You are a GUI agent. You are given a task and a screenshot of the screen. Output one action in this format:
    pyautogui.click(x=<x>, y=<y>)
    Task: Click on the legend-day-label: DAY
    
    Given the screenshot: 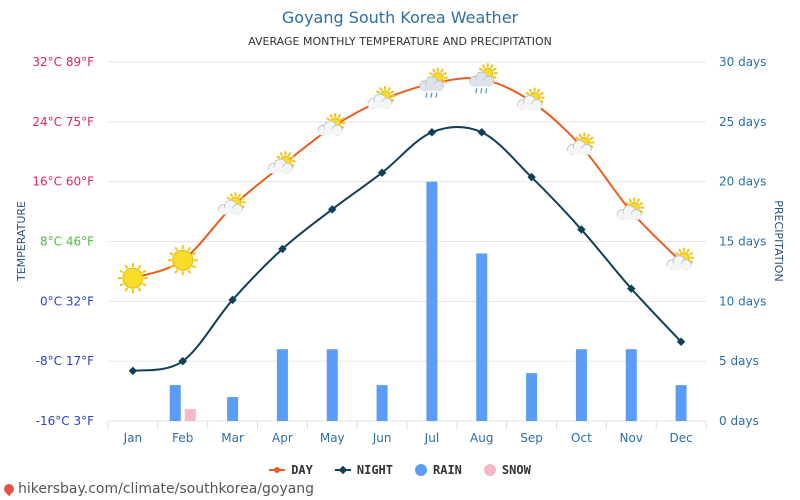 What is the action you would take?
    pyautogui.click(x=302, y=470)
    